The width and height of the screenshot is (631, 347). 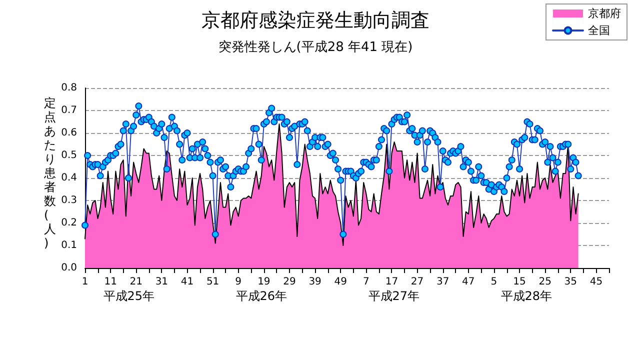 What do you see at coordinates (110, 282) in the screenshot?
I see `x-tick-label: 11` at bounding box center [110, 282].